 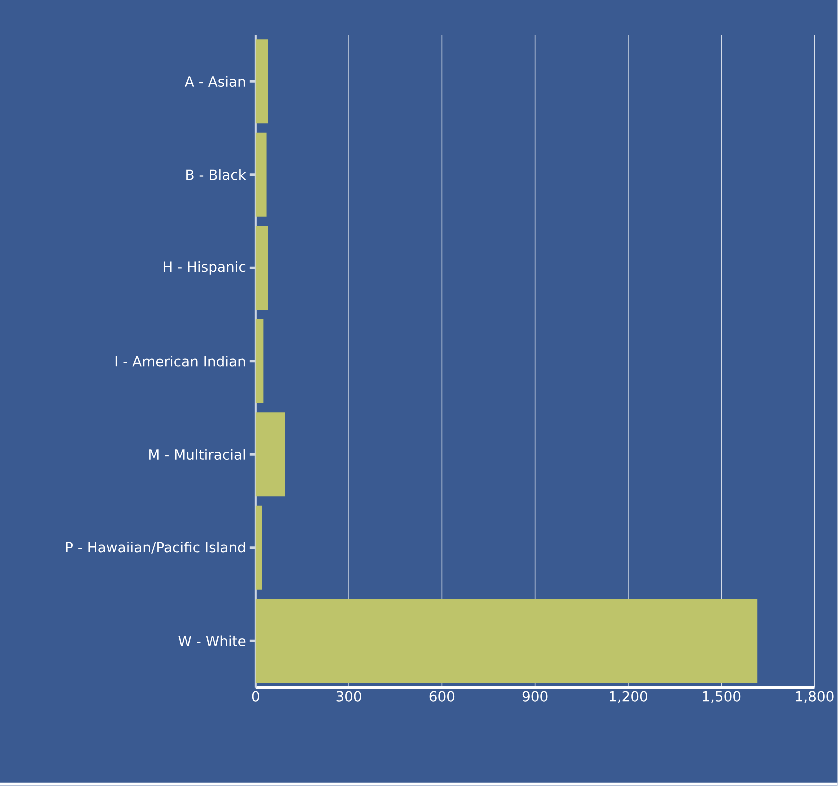 I want to click on y-tick-label: P - Hawaiian/Pacific Island, so click(x=156, y=548).